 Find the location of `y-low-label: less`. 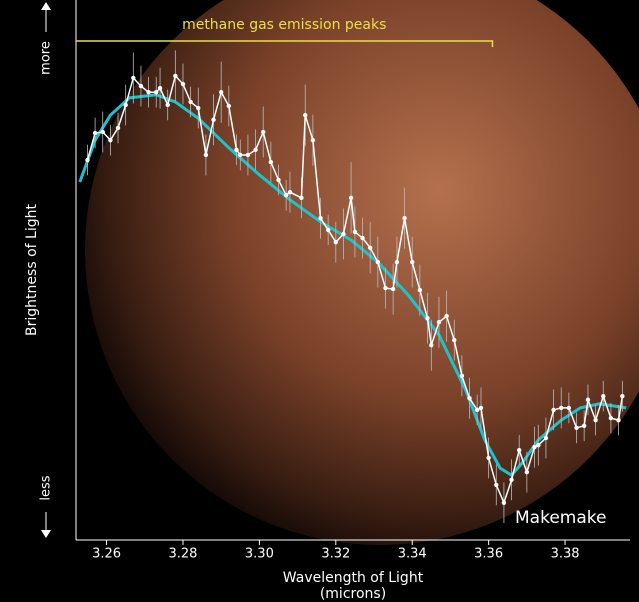

y-low-label: less is located at coordinates (46, 487).